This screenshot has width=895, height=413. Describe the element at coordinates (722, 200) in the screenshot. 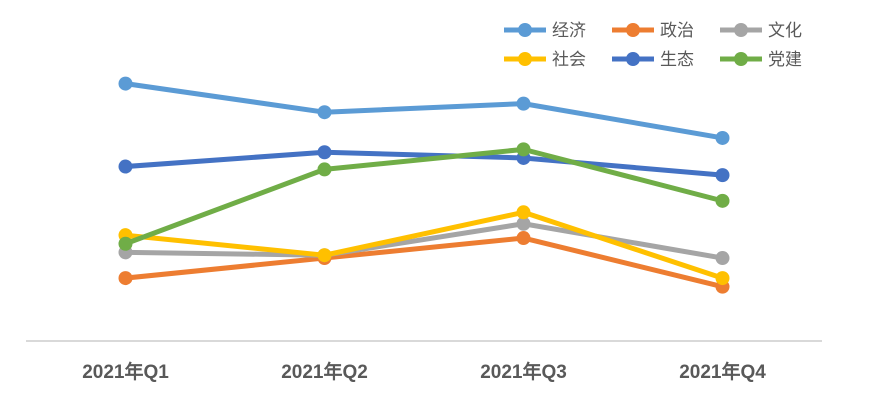

I see `data-point-party-building-q4` at that location.